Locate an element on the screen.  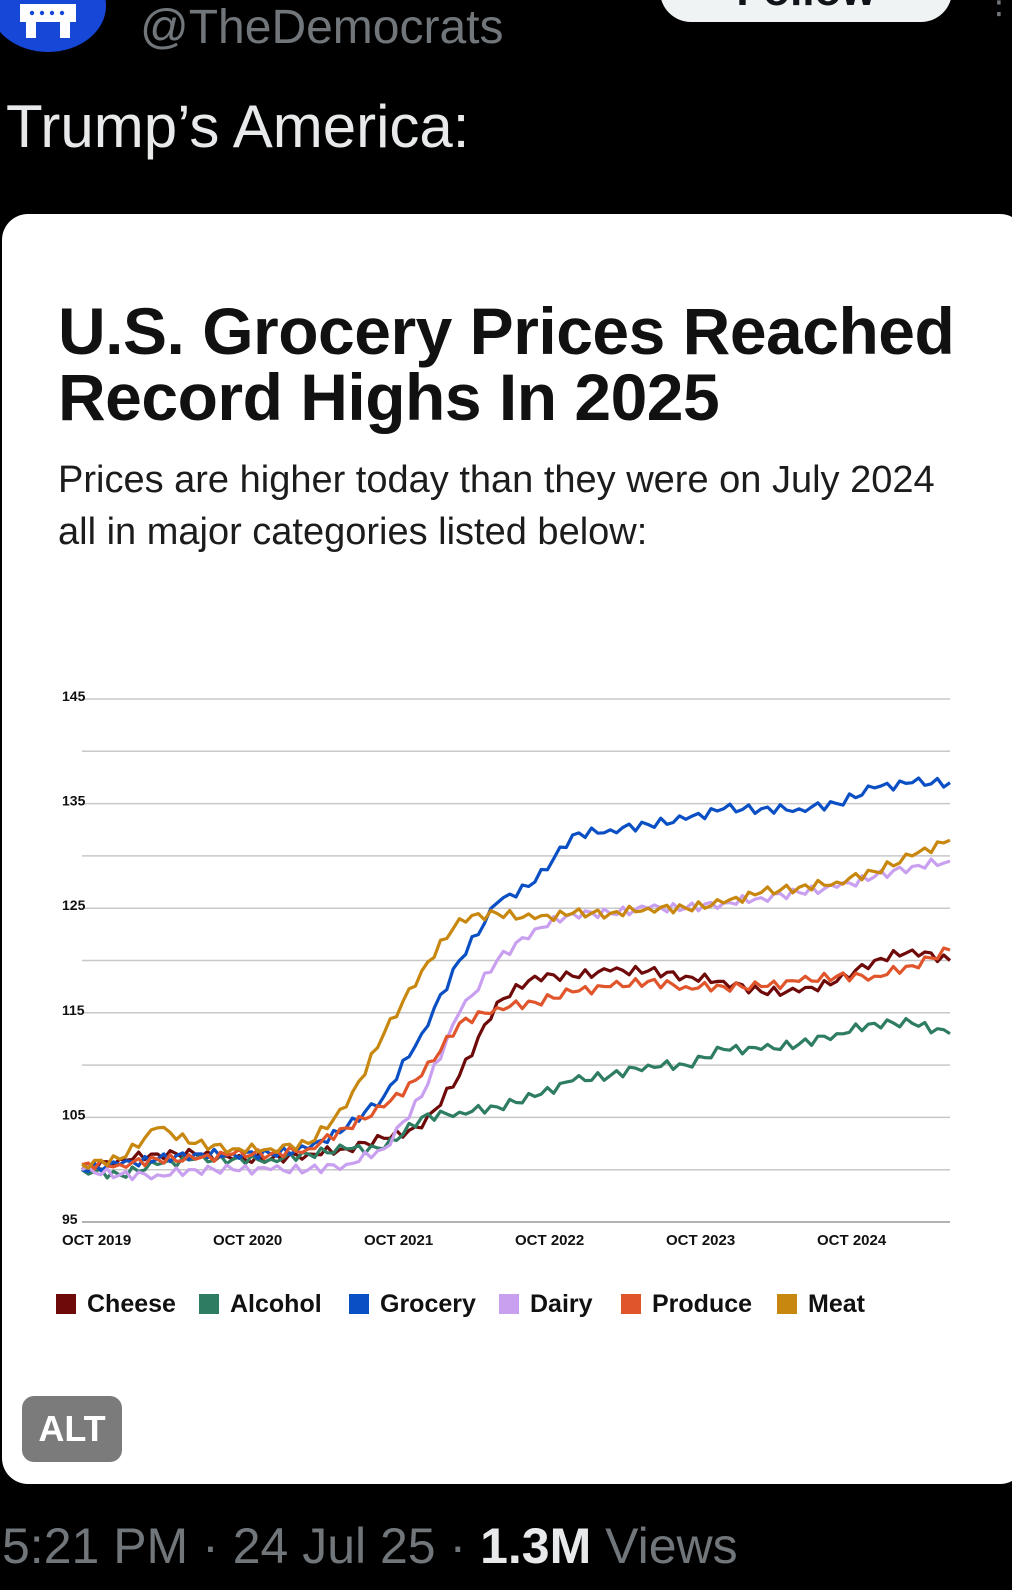
legend-label: Dairy is located at coordinates (561, 1304).